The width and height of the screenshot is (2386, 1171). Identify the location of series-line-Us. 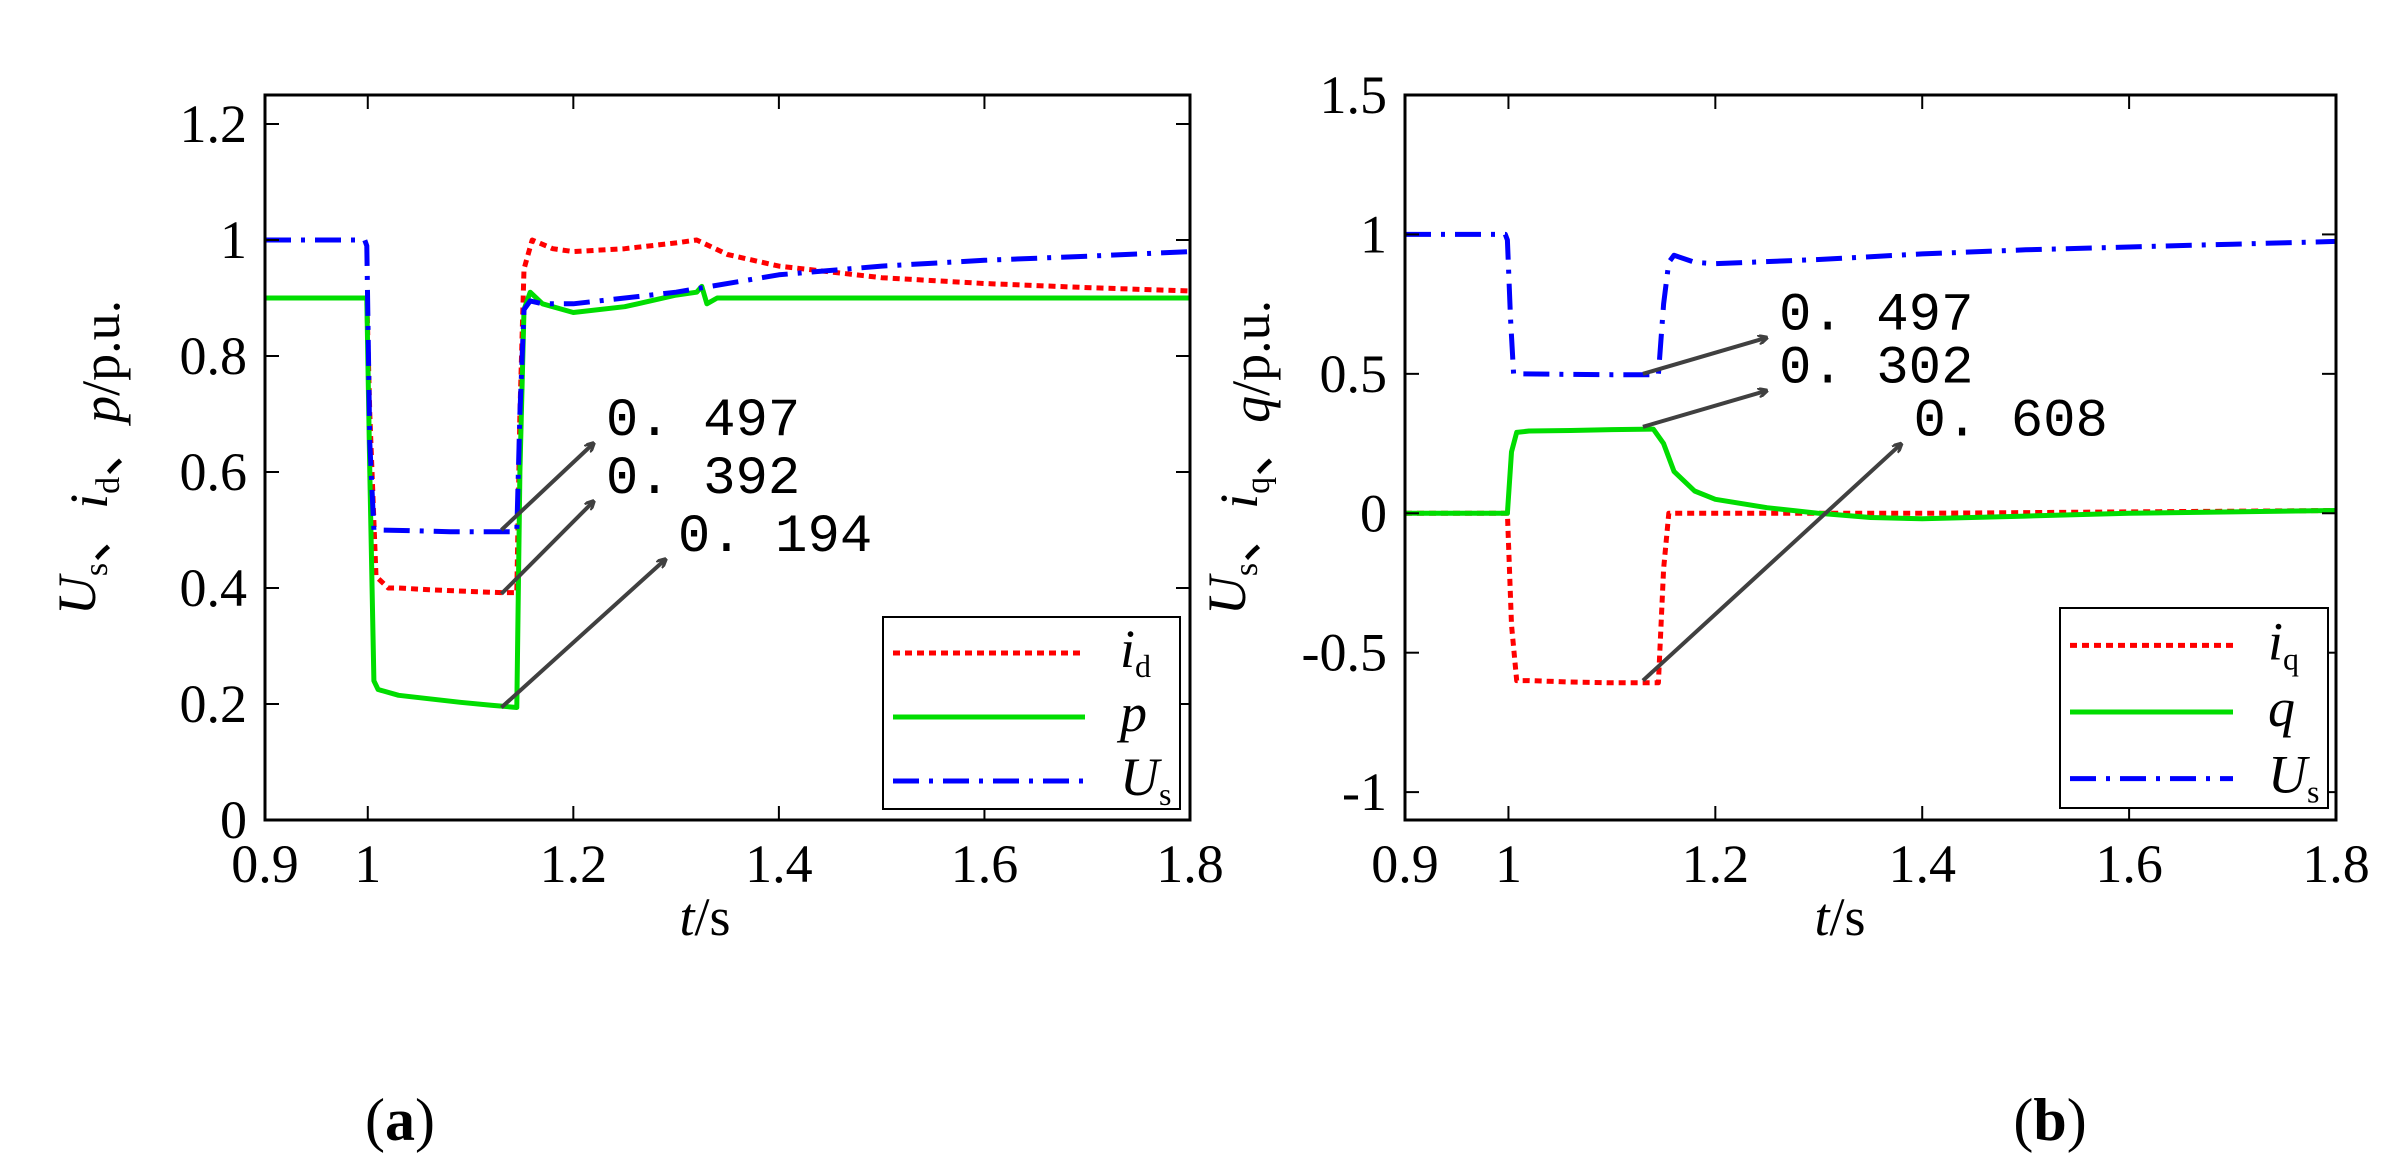
(728, 386).